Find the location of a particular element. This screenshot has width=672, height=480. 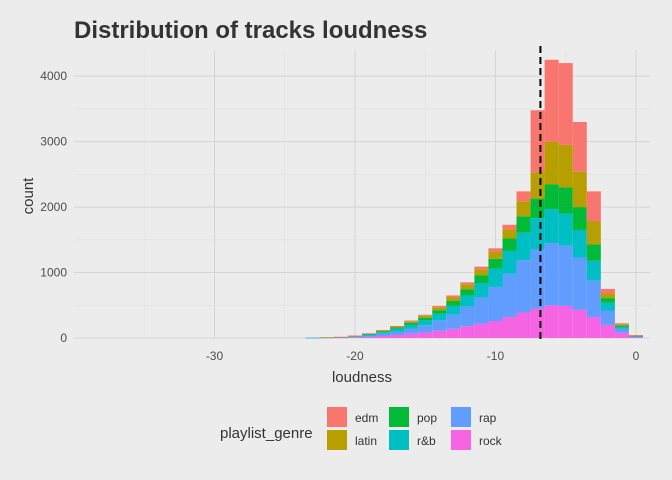

legend: edm latin pop r&b rap rock is located at coordinates (415, 428).